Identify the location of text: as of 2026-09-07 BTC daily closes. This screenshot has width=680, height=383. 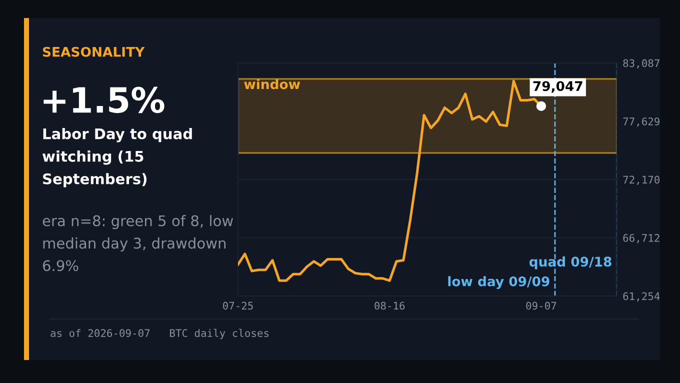
(159, 334).